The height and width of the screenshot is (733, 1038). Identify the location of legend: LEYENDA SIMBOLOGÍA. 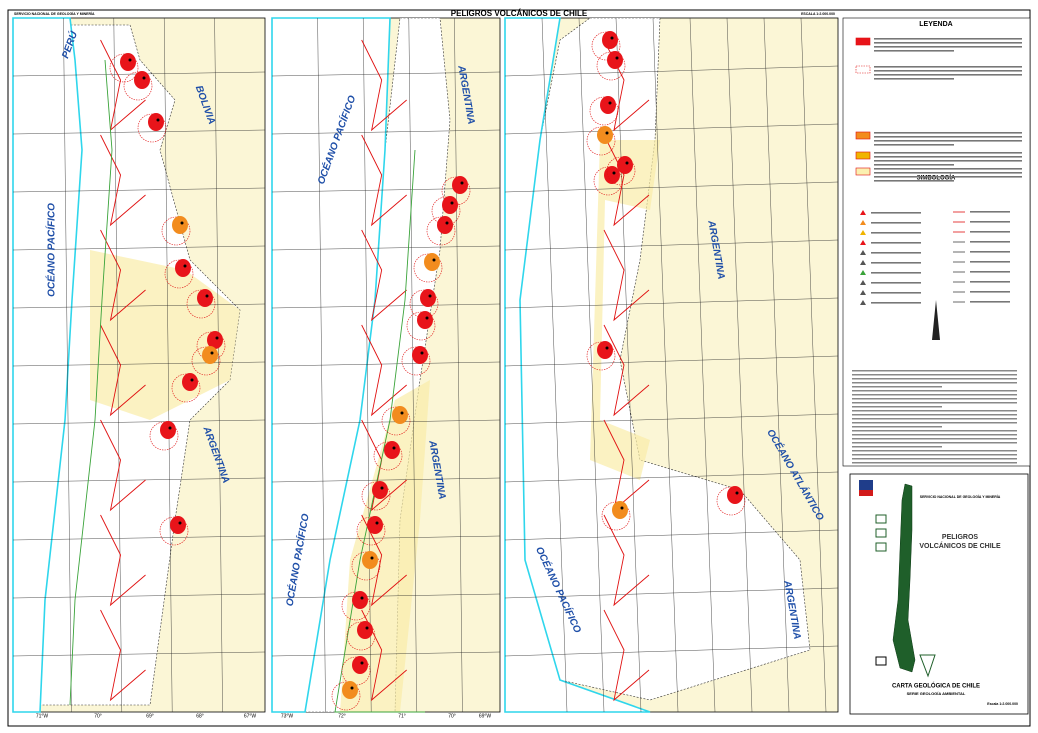
(936, 242).